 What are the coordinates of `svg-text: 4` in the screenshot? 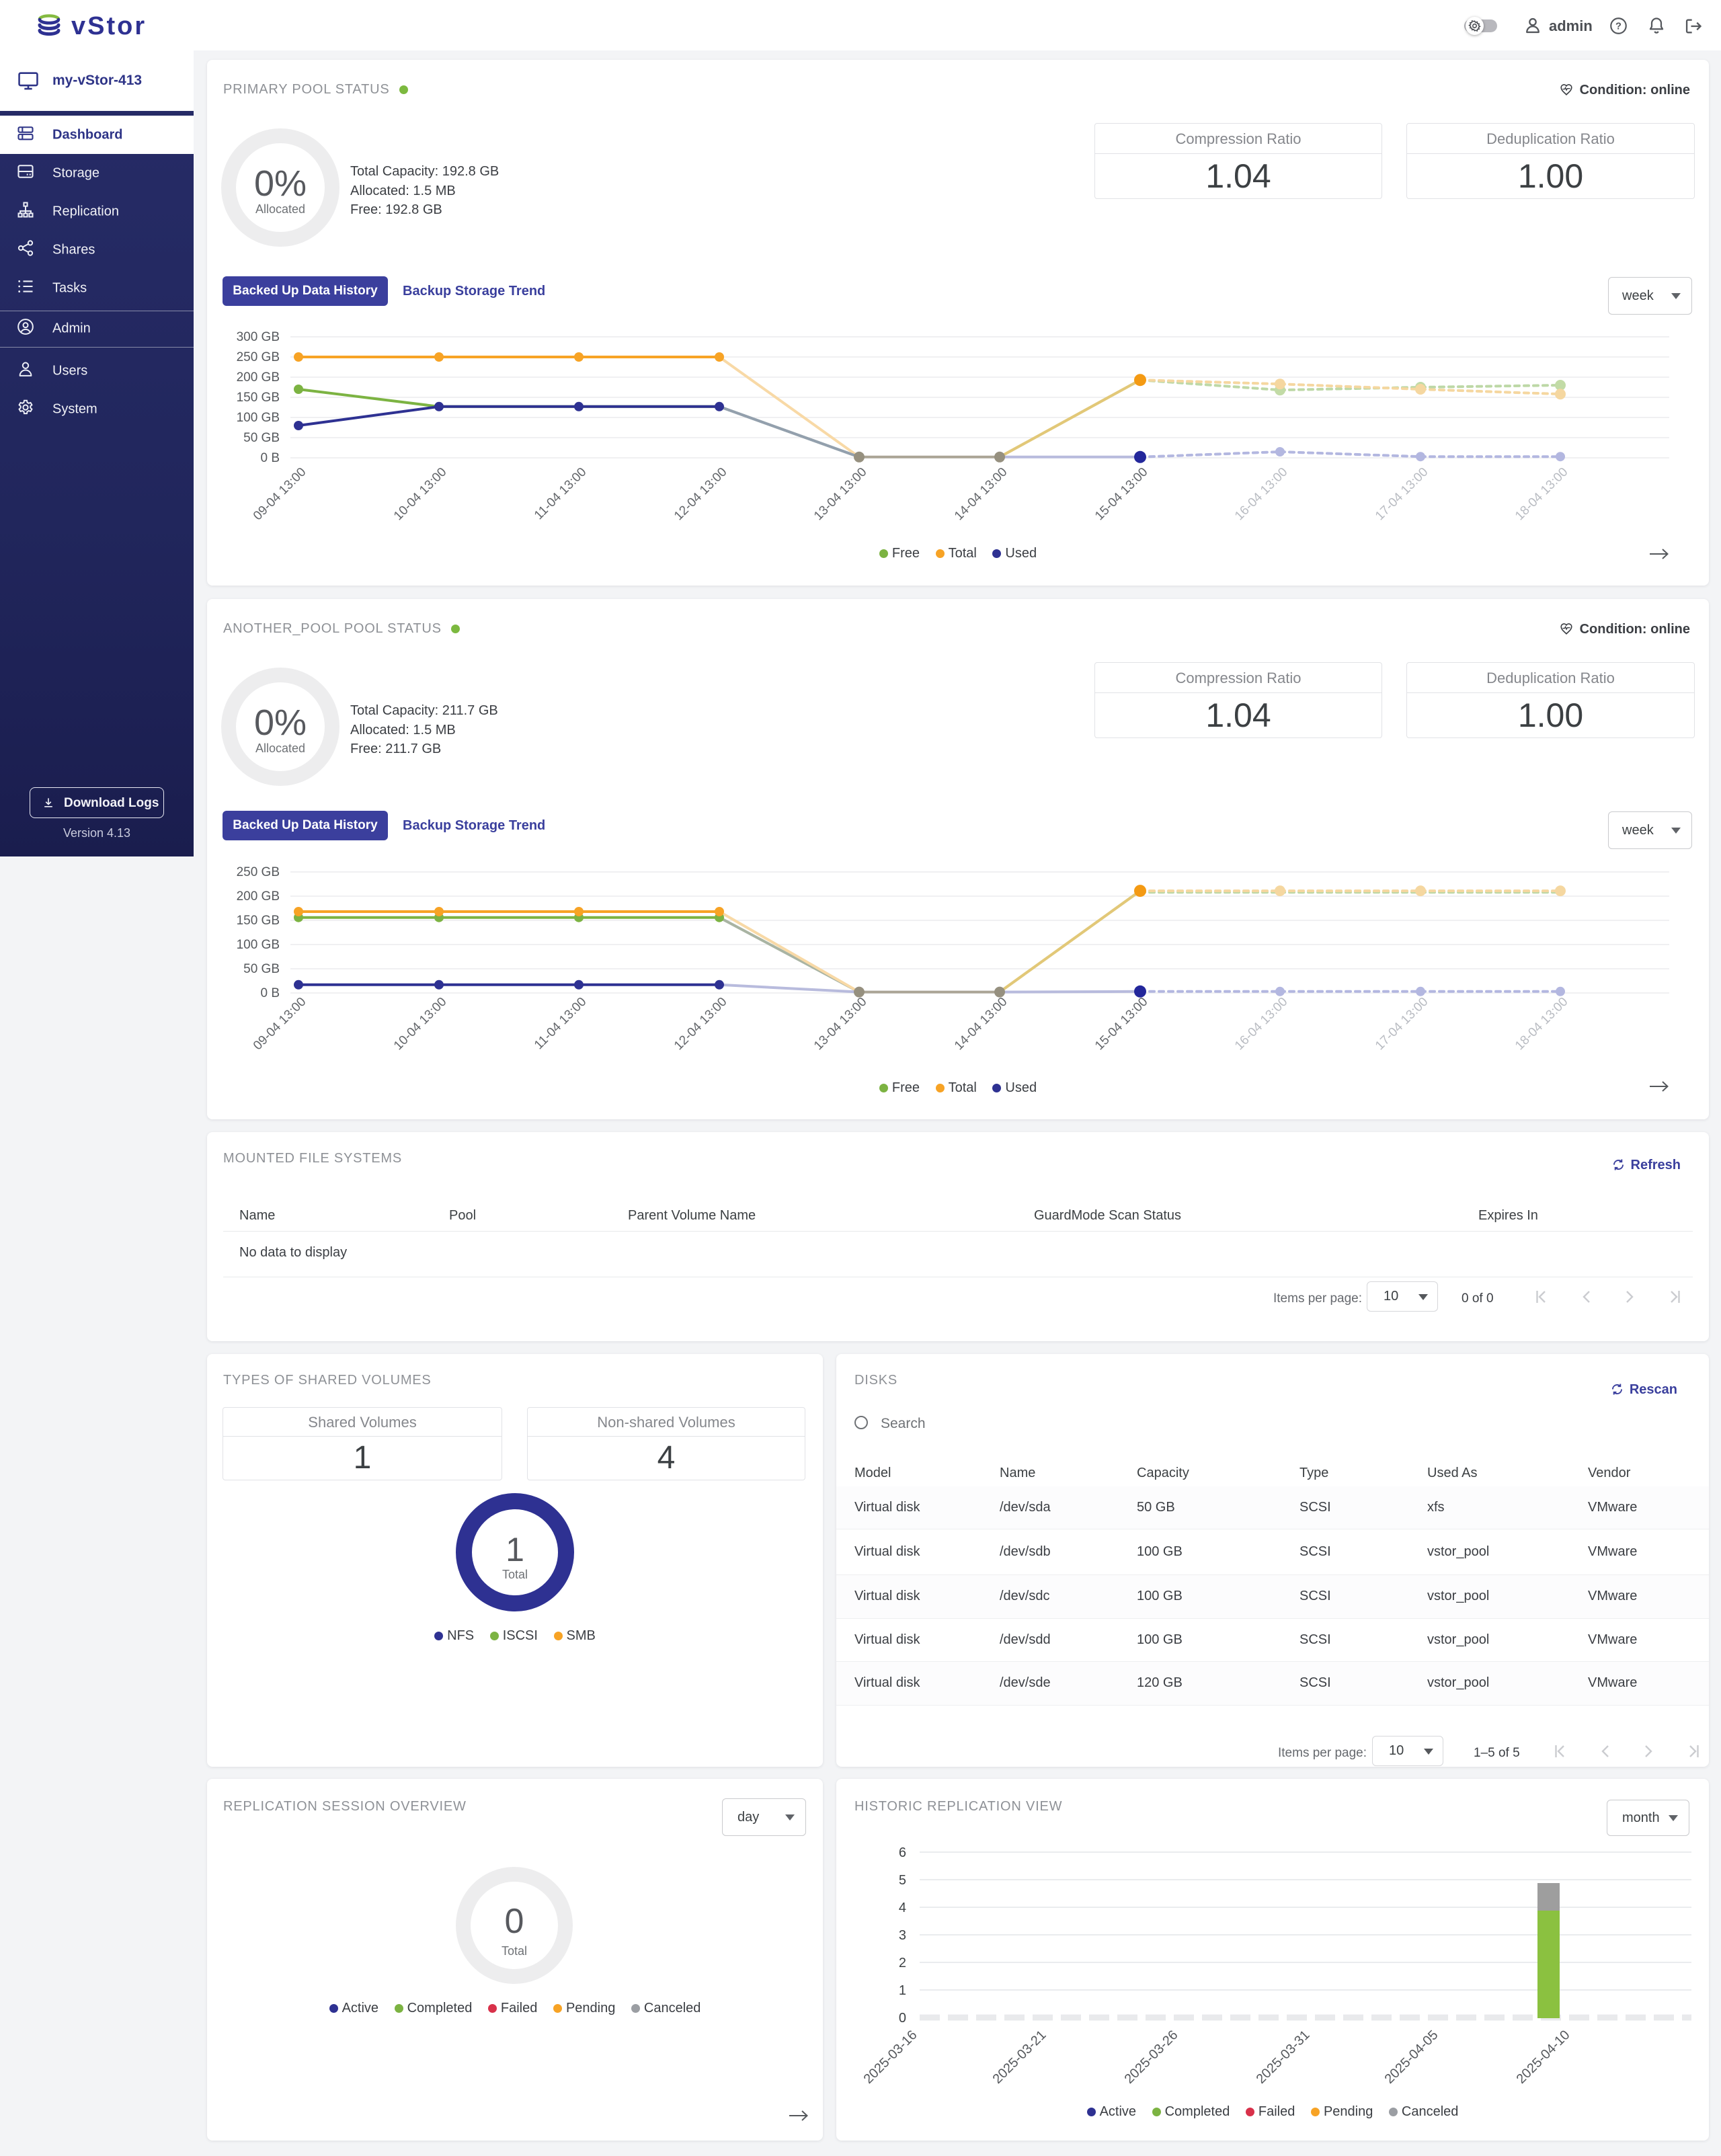 It's located at (902, 1908).